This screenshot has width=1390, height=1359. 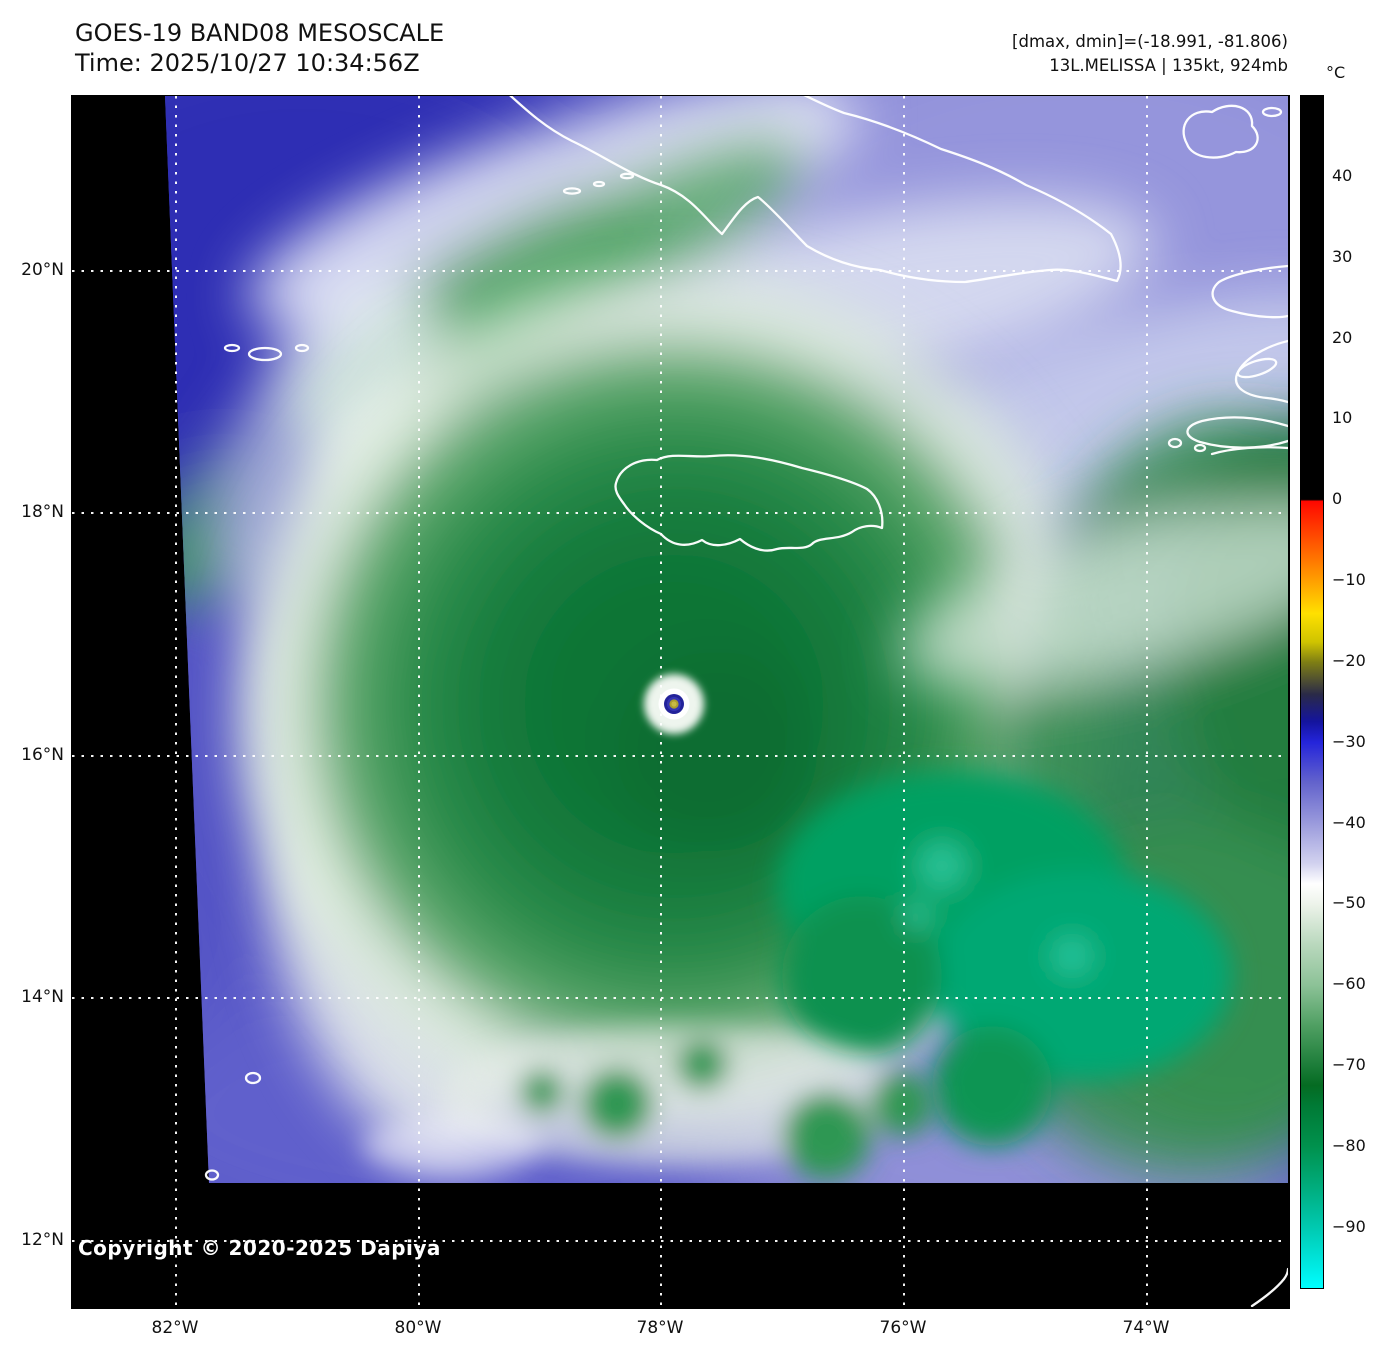 What do you see at coordinates (259, 1248) in the screenshot?
I see `copyright-text: Copyright © 2020-2025 Dapiya` at bounding box center [259, 1248].